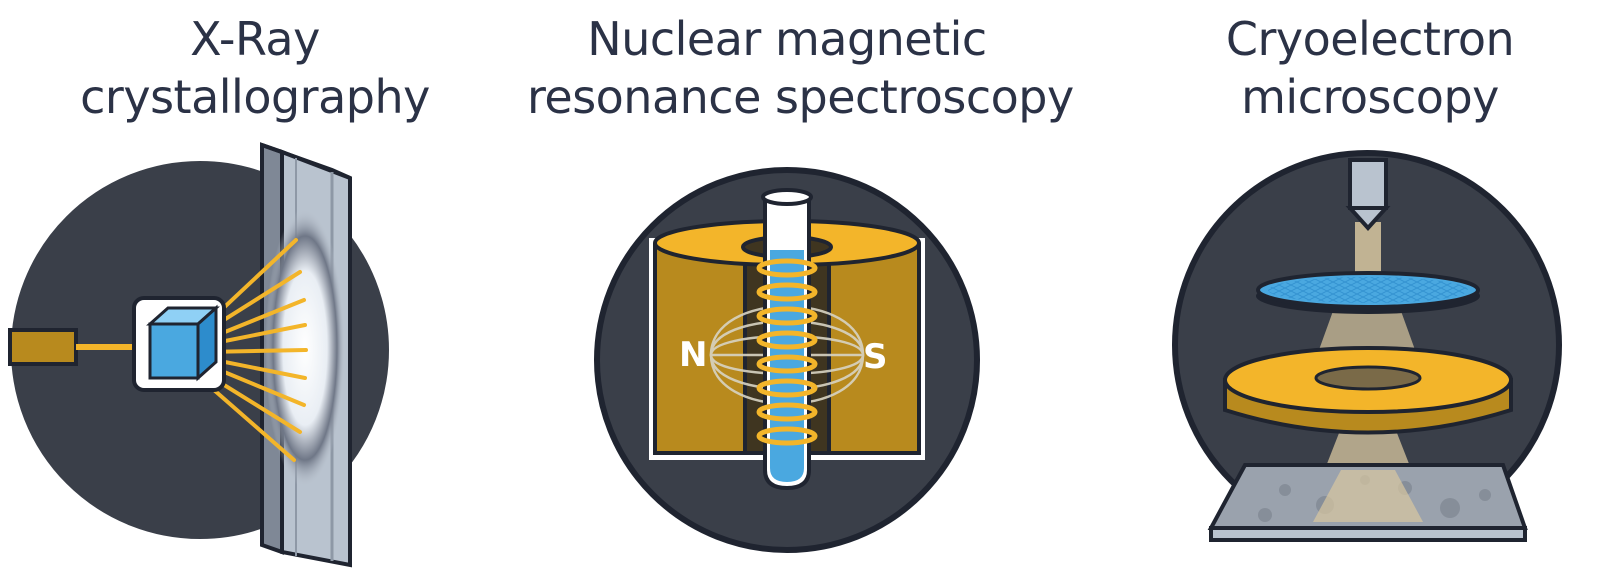  I want to click on rf-coil, so click(787, 352).